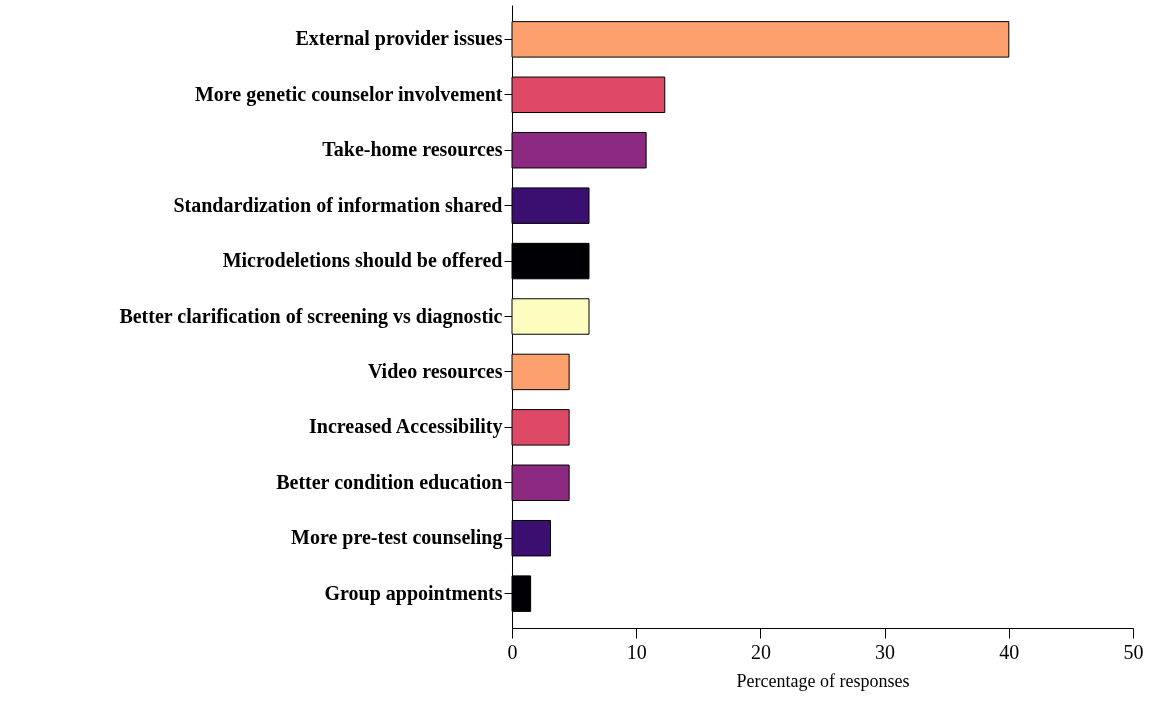 This screenshot has width=1151, height=712. What do you see at coordinates (412, 149) in the screenshot?
I see `y-tick-label: Take-home resources` at bounding box center [412, 149].